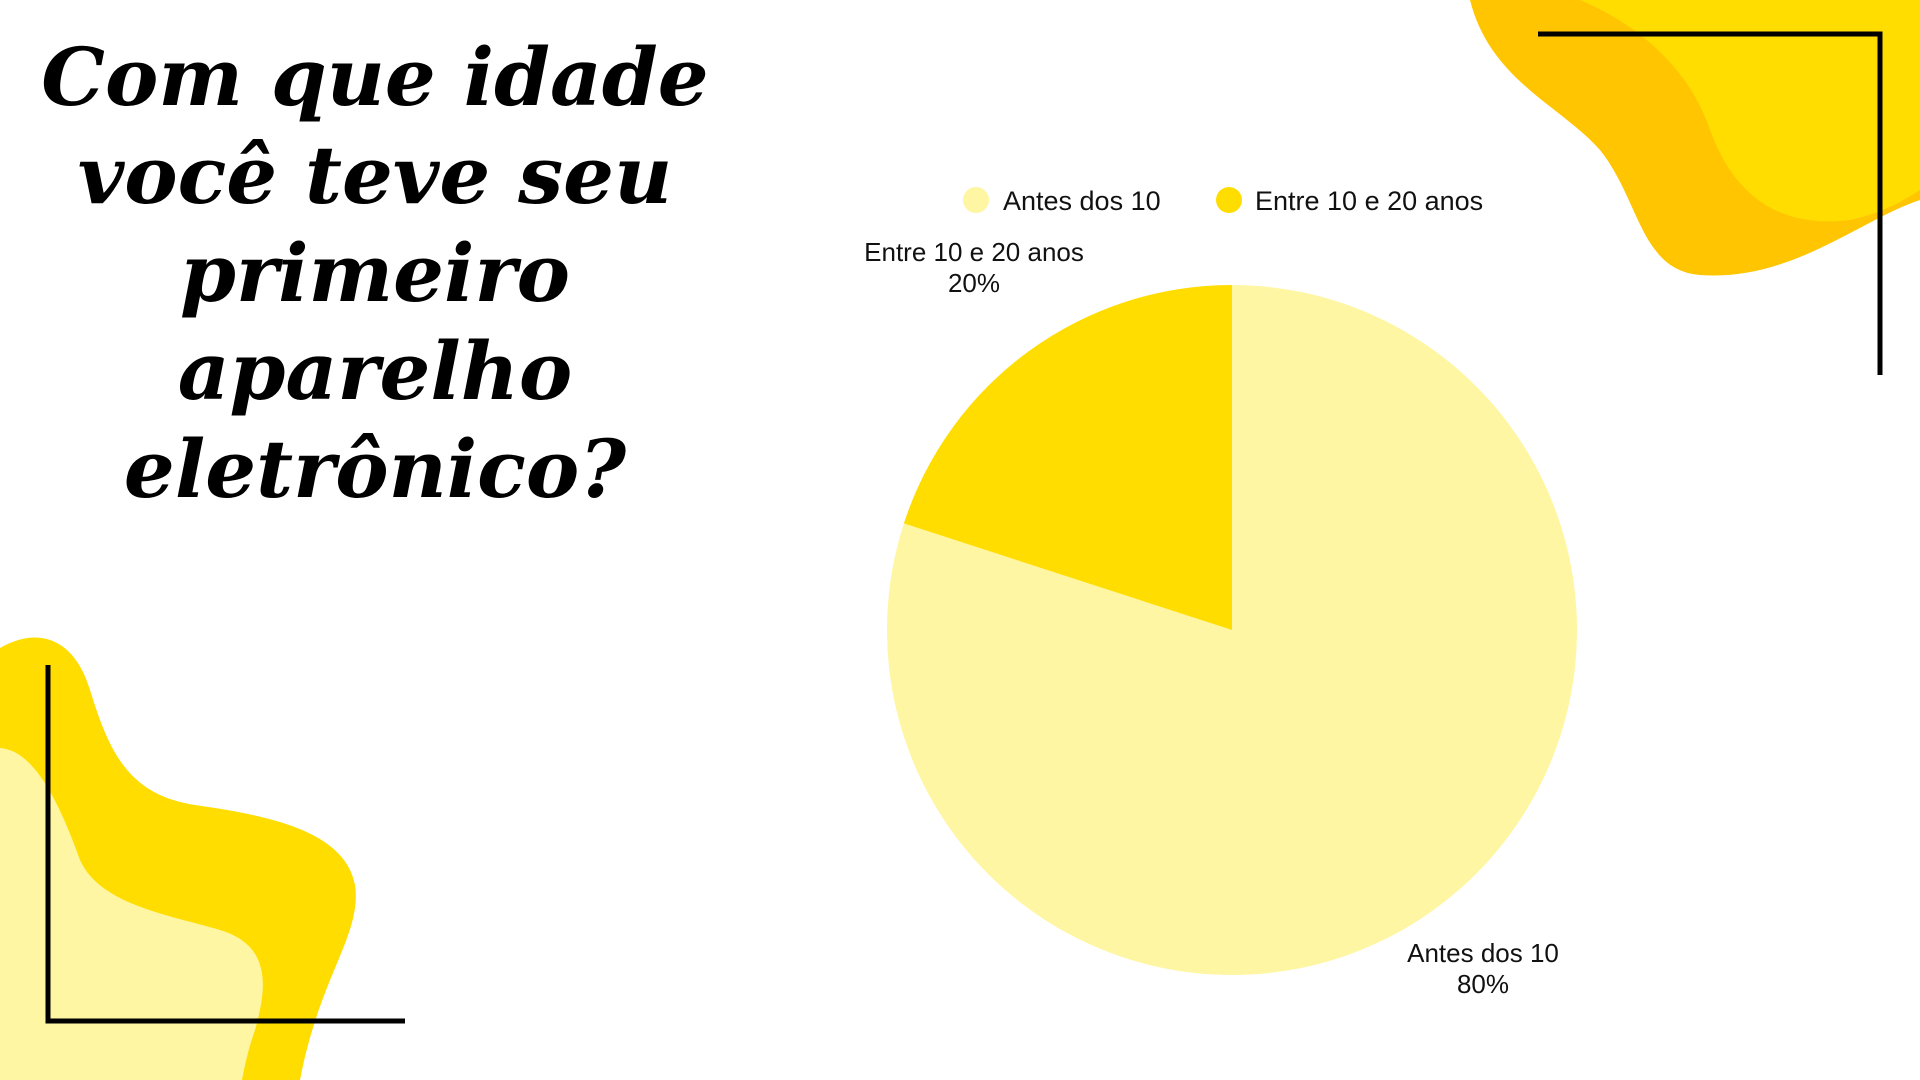 The width and height of the screenshot is (1920, 1080). I want to click on bottom-left-blob-pale, so click(131, 914).